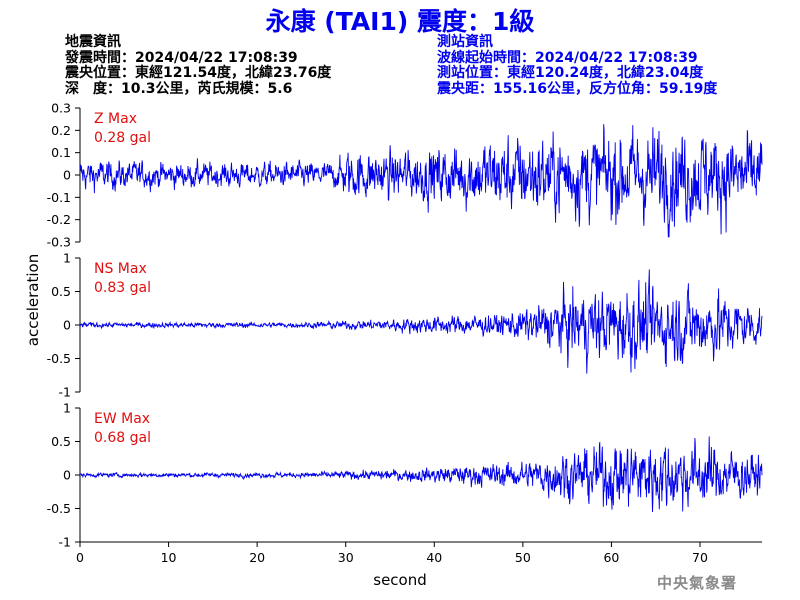 The image size is (800, 600). I want to click on trace-NS, so click(421, 321).